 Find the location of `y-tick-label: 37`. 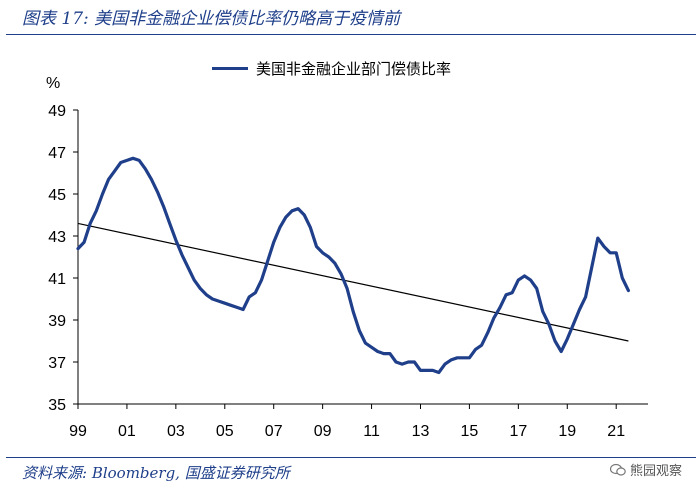

y-tick-label: 37 is located at coordinates (57, 363).